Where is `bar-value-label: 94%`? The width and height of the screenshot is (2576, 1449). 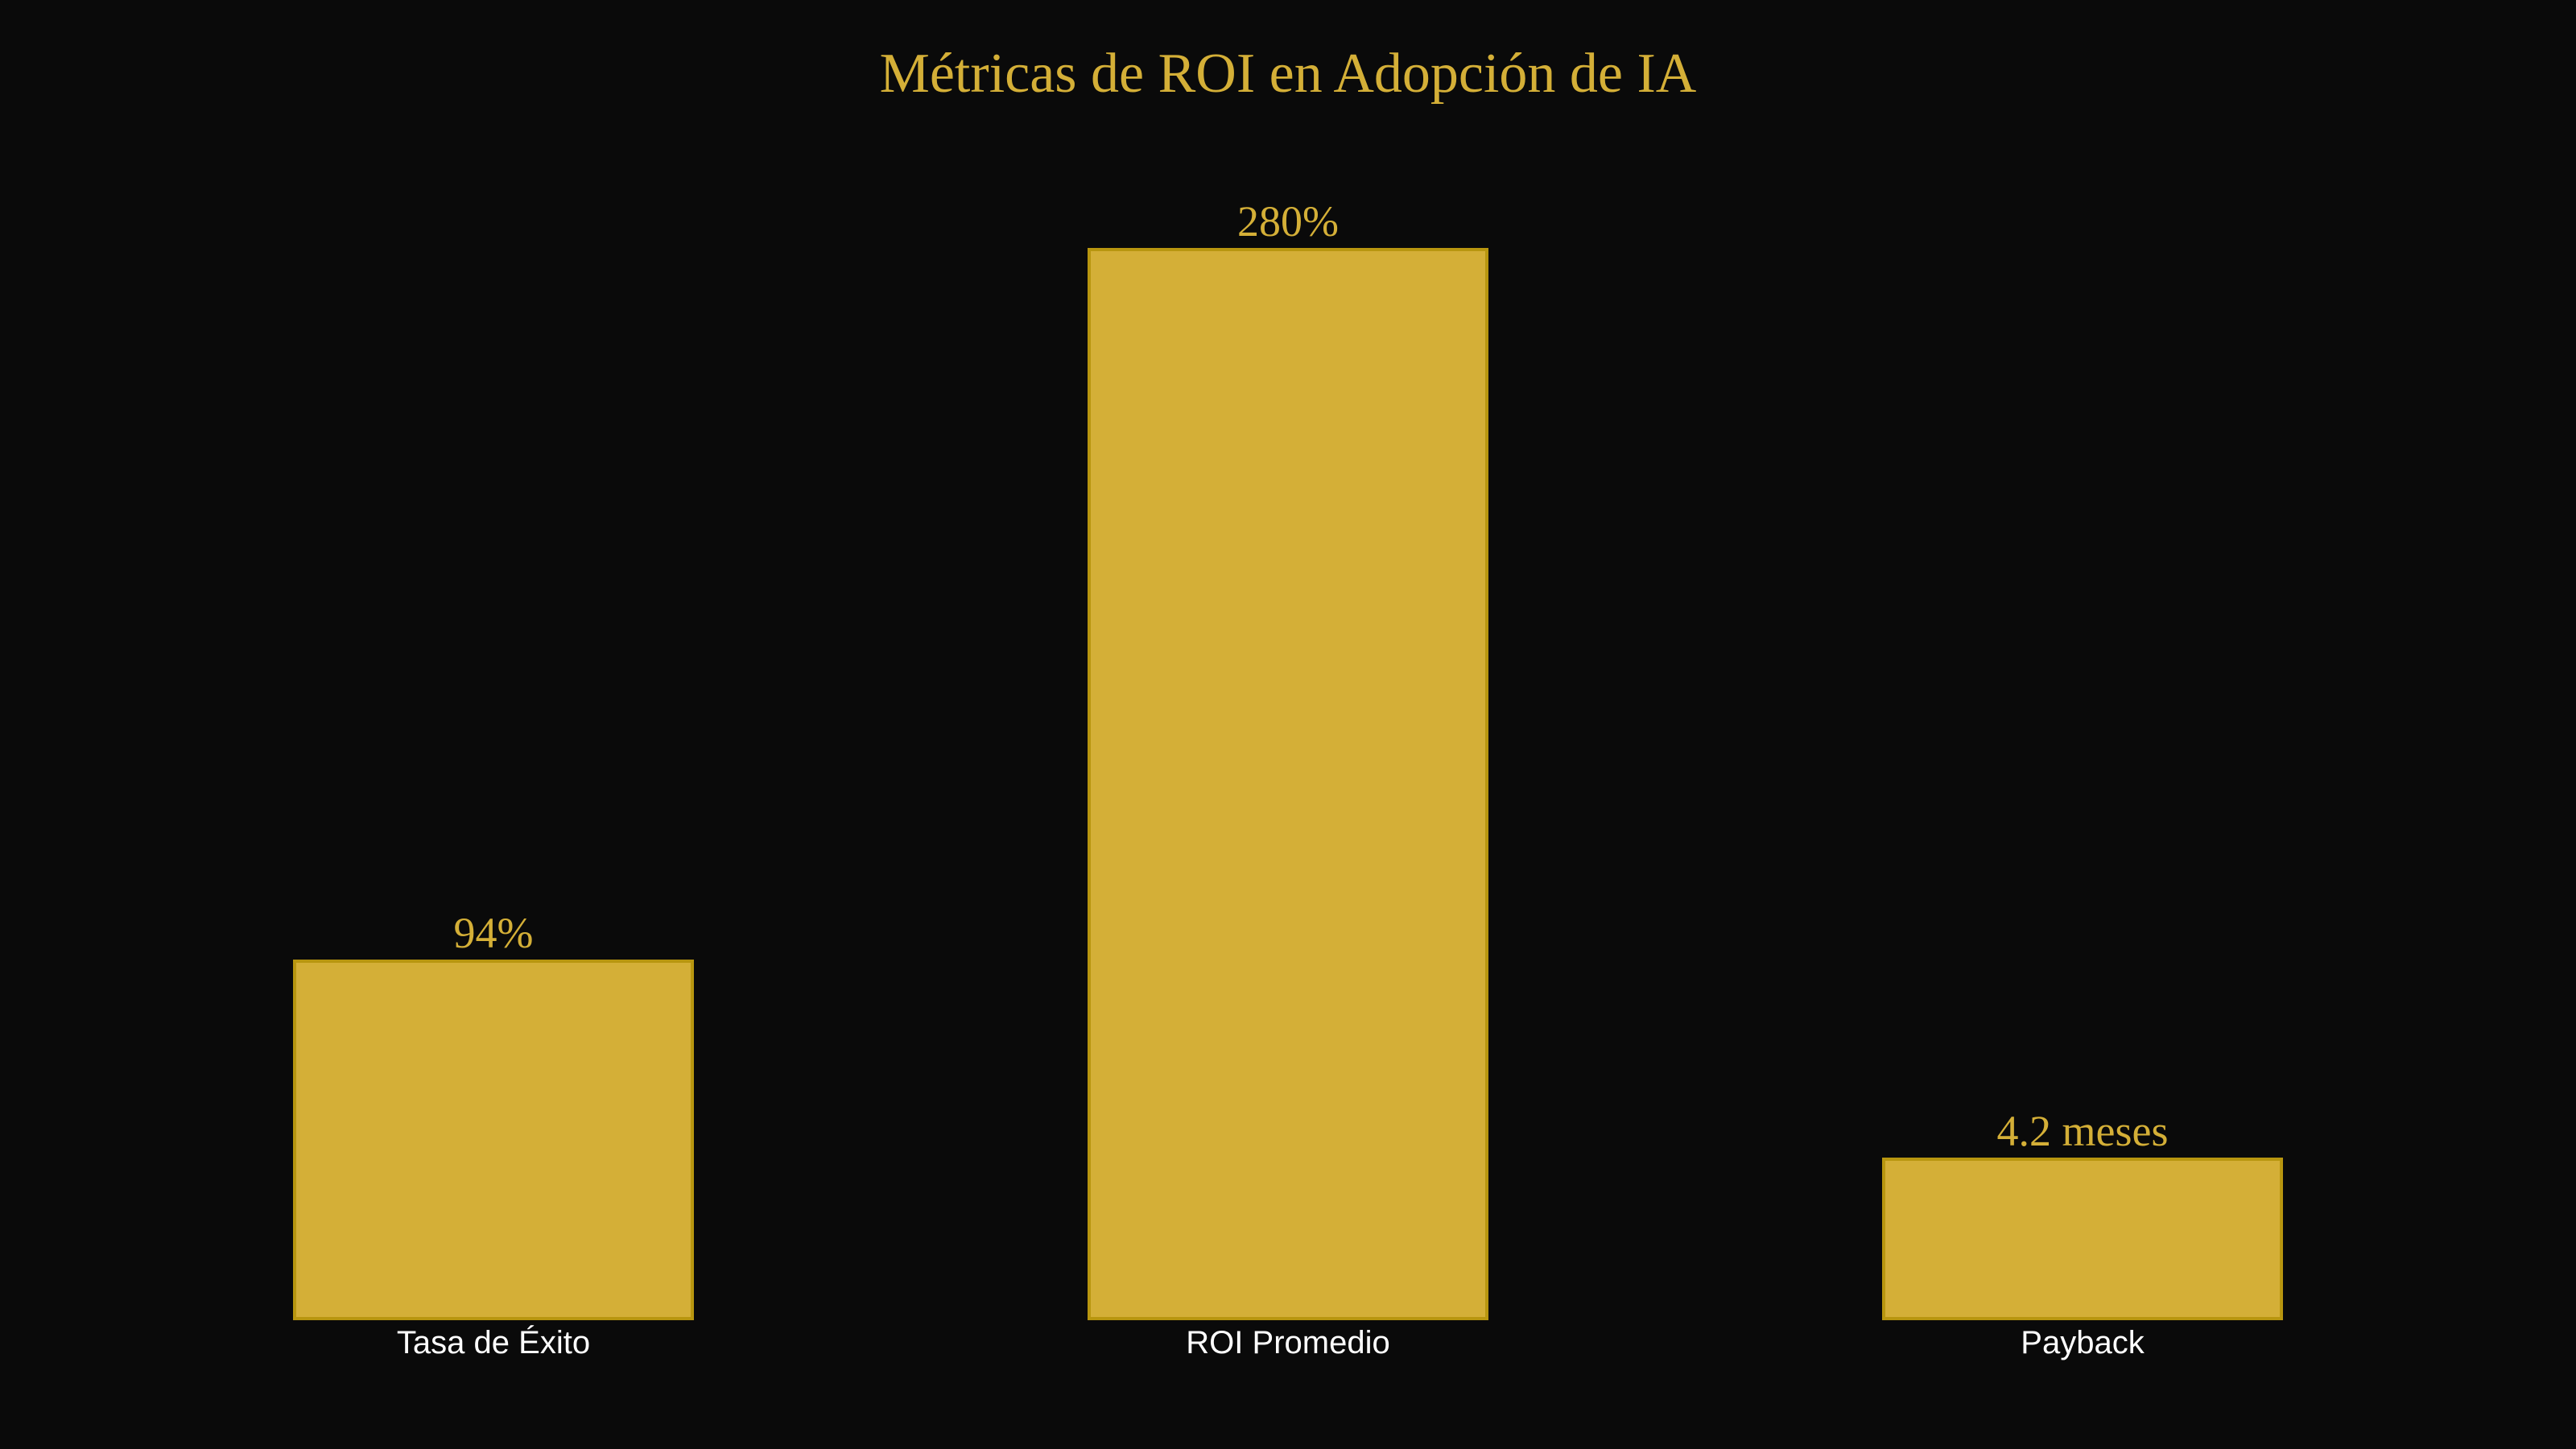
bar-value-label: 94% is located at coordinates (493, 933).